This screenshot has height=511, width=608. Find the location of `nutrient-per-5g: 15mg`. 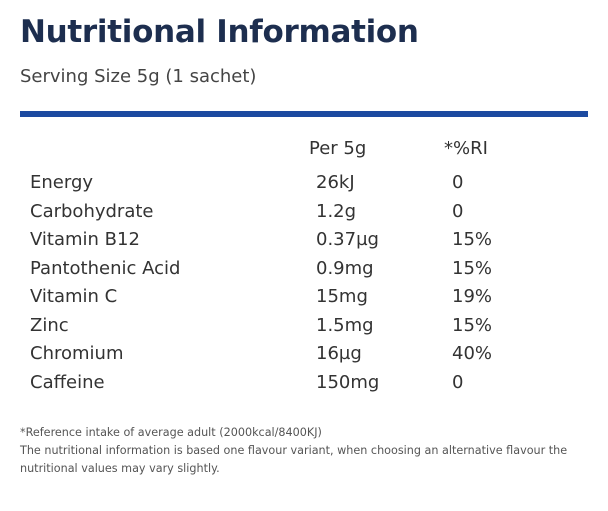

nutrient-per-5g: 15mg is located at coordinates (342, 296).